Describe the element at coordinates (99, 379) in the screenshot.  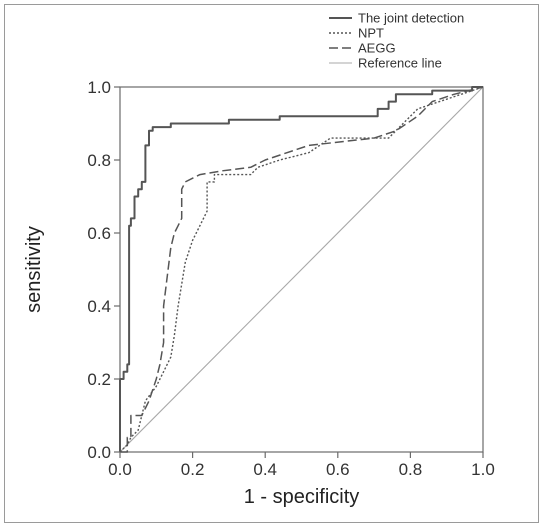
I see `y-tick-label: 0.2` at that location.